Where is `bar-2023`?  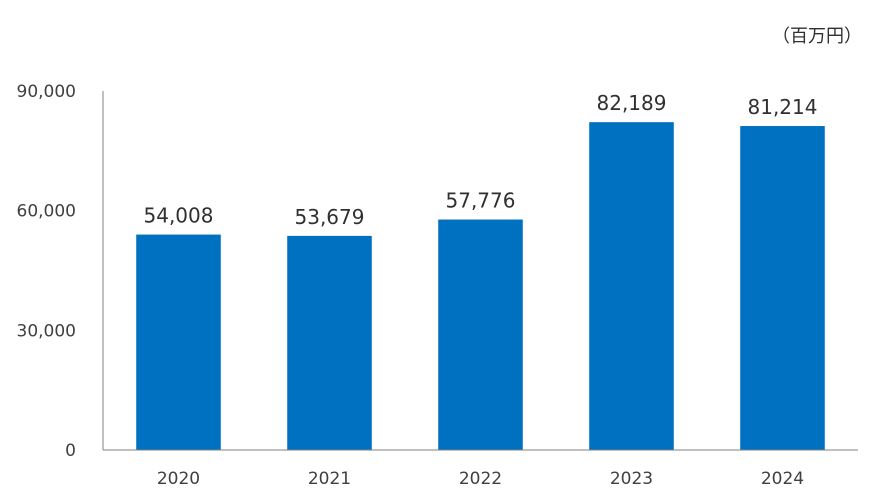
bar-2023 is located at coordinates (631, 286).